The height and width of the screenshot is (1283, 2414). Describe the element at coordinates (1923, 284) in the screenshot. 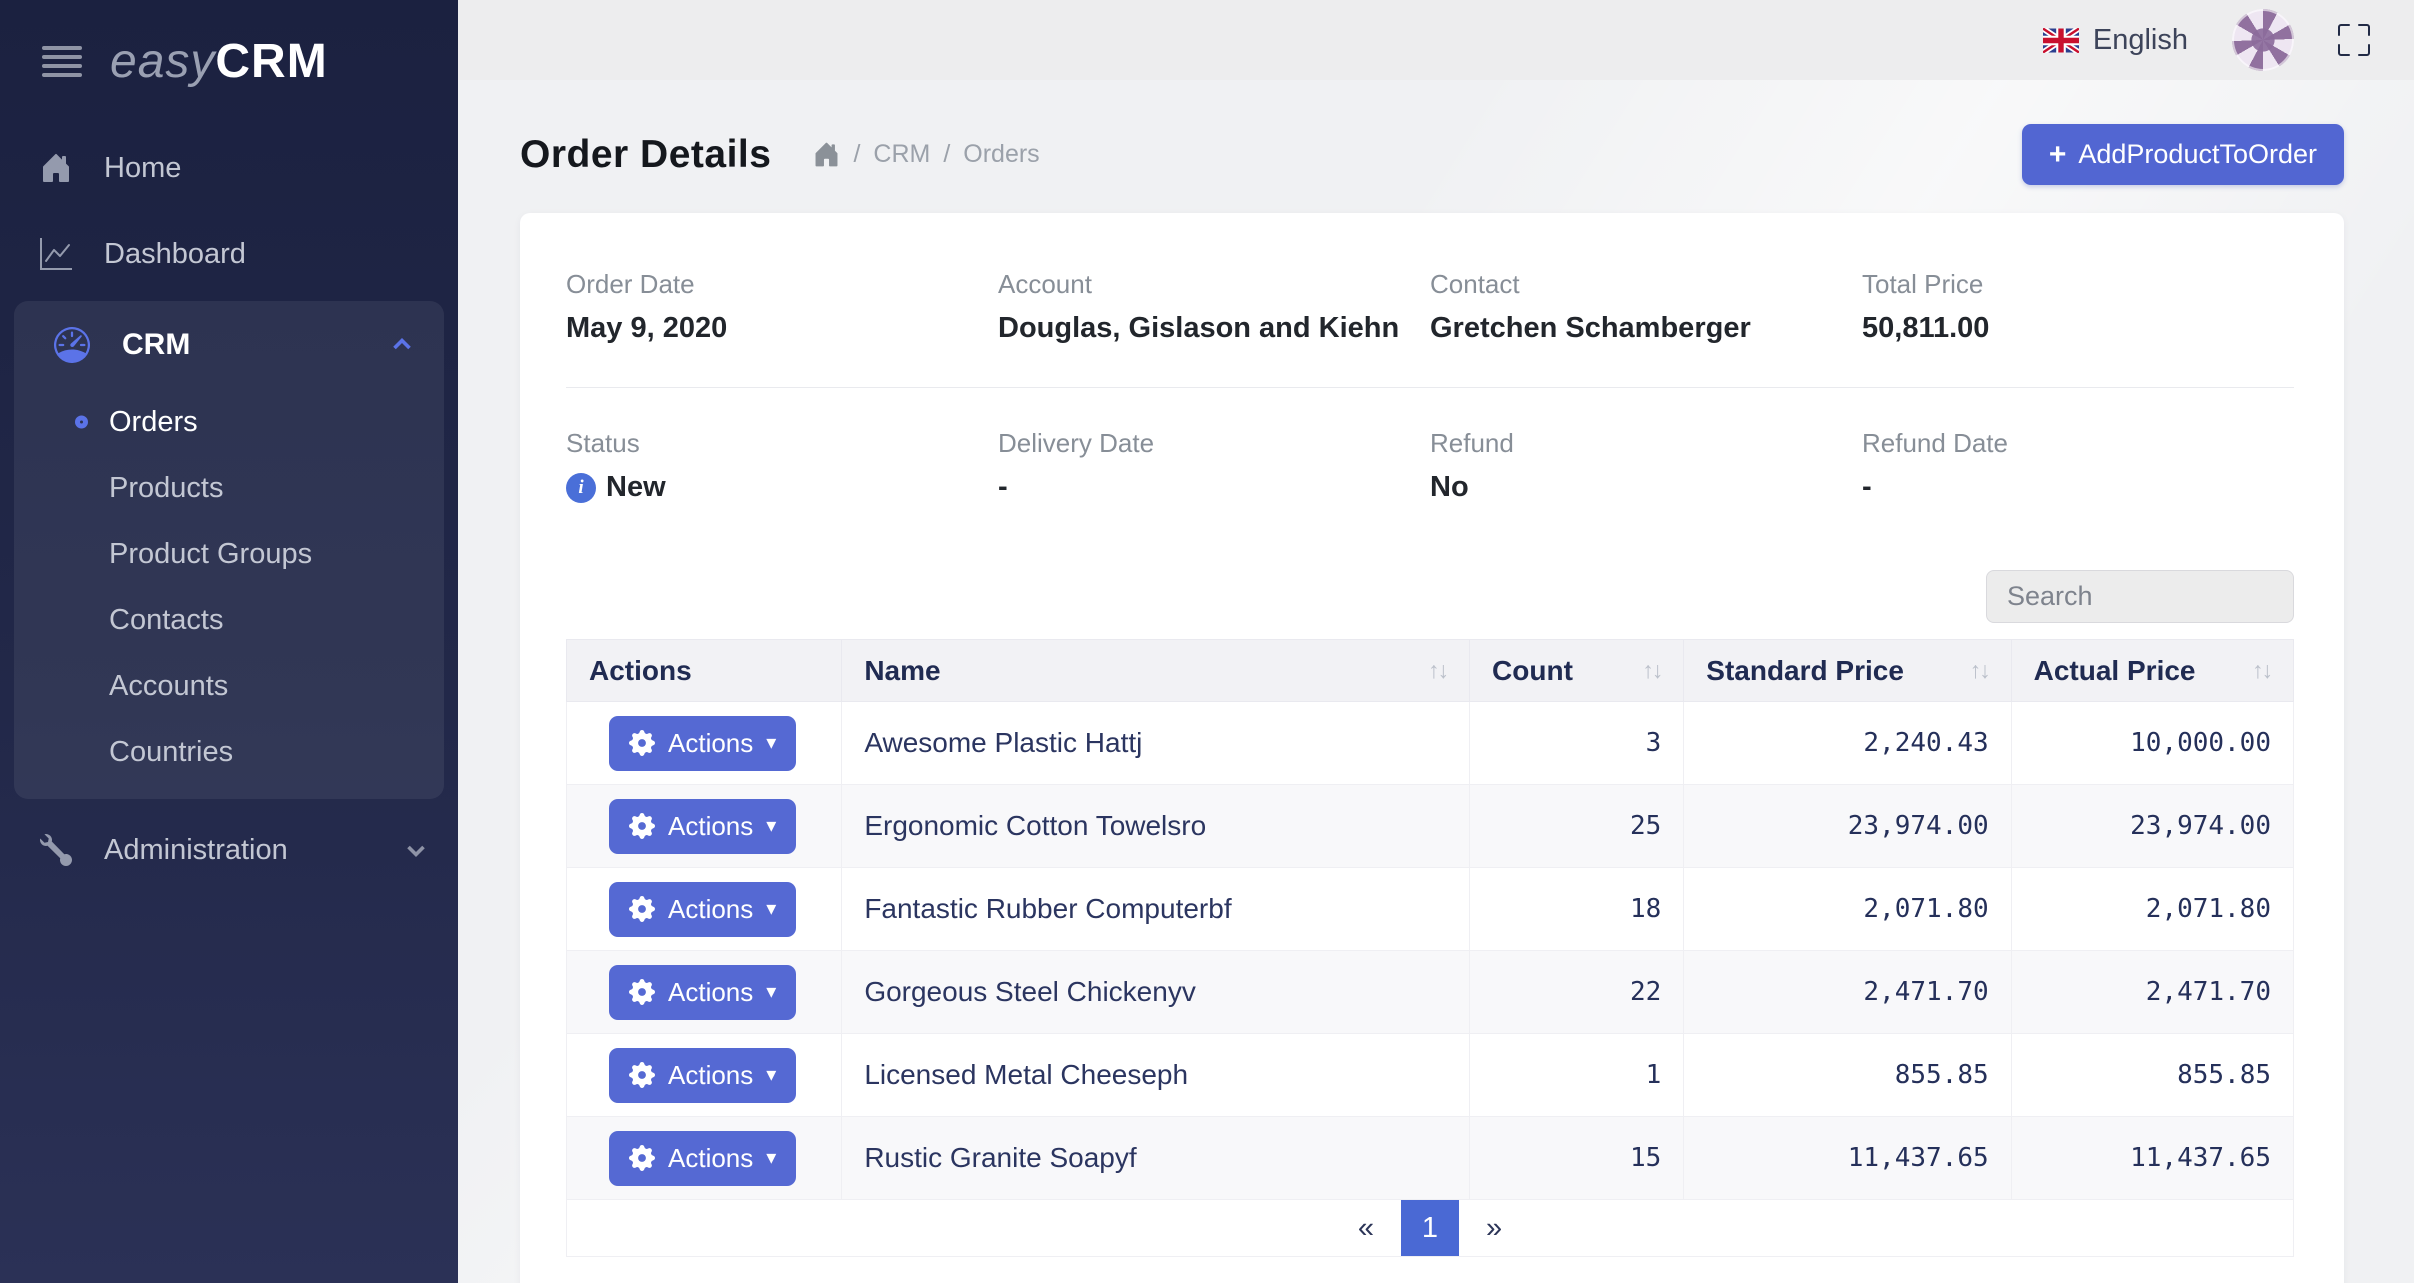

I see `field-label: Total Price` at that location.